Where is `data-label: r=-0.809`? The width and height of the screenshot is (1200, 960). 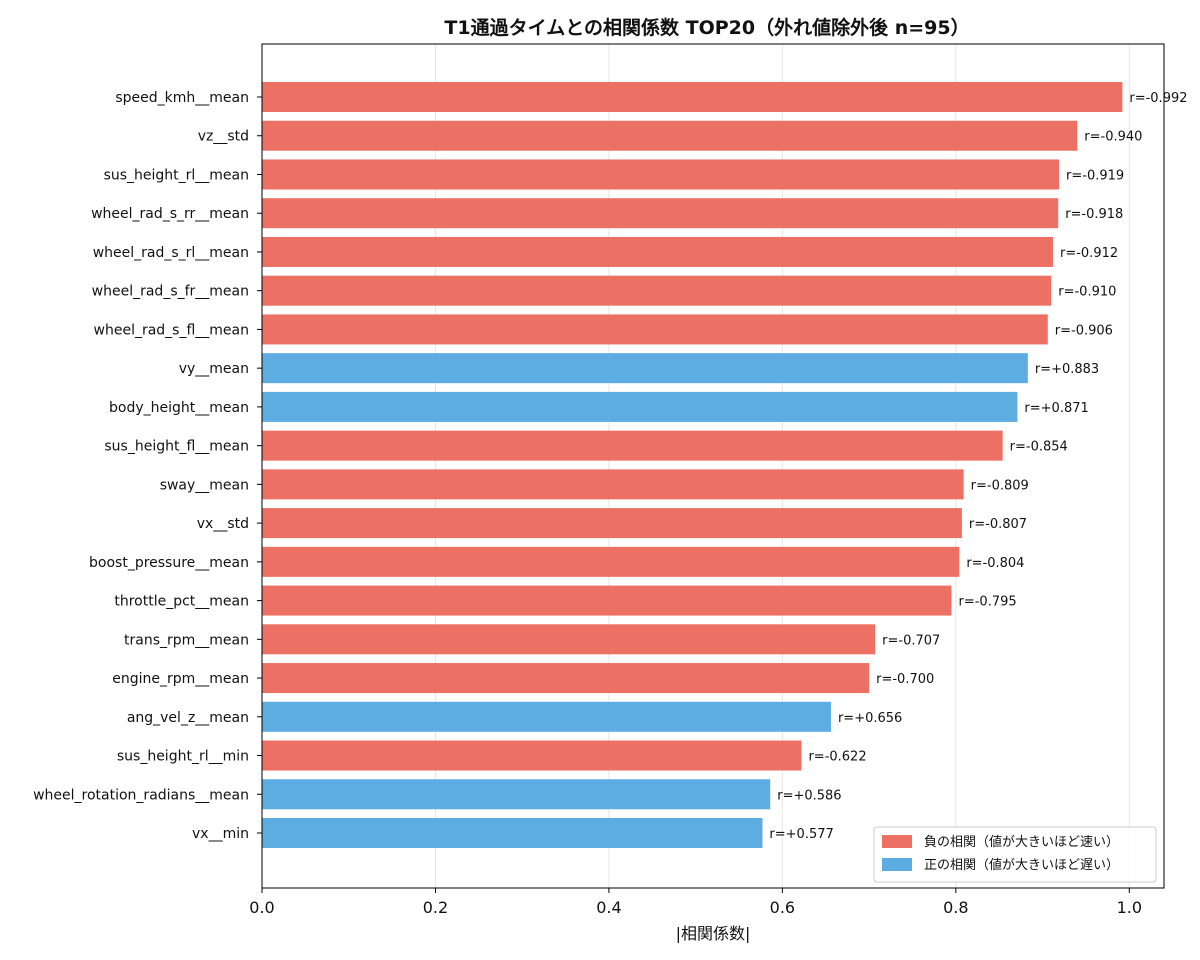
data-label: r=-0.809 is located at coordinates (1000, 485).